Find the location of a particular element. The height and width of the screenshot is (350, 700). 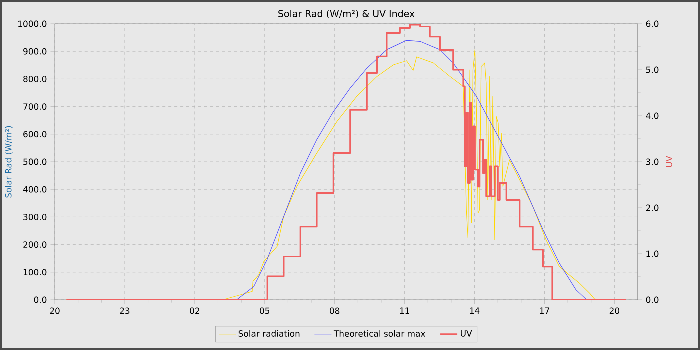

y2-tick-label: 6.0 is located at coordinates (652, 24).